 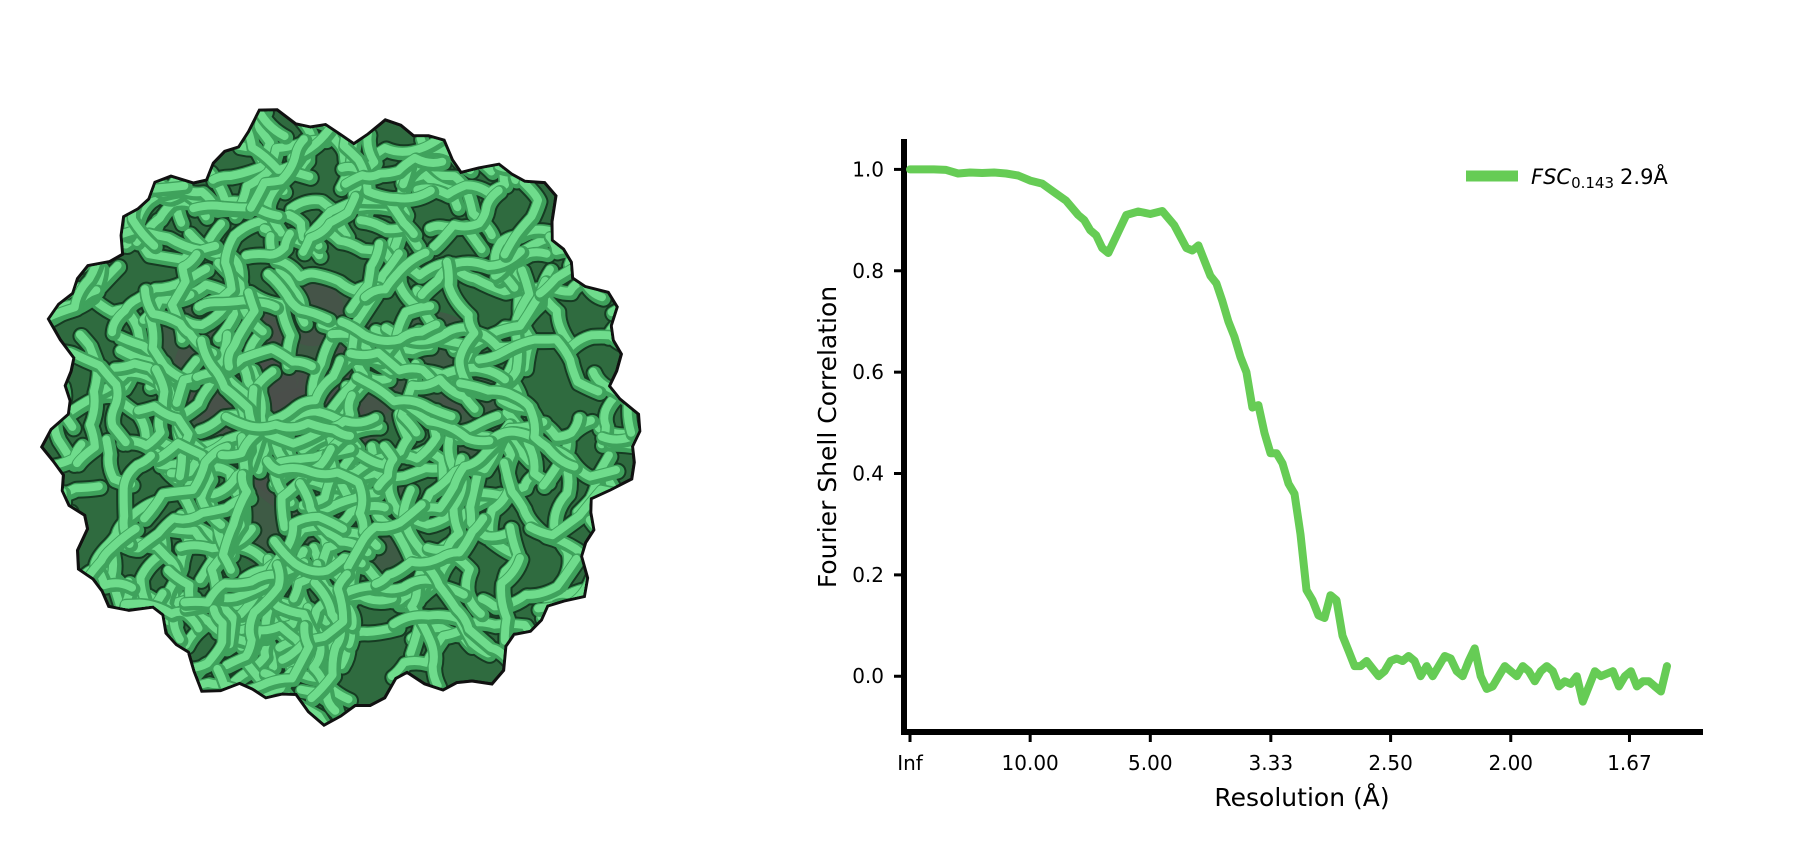 I want to click on y-tick-label: 0.8, so click(x=868, y=271).